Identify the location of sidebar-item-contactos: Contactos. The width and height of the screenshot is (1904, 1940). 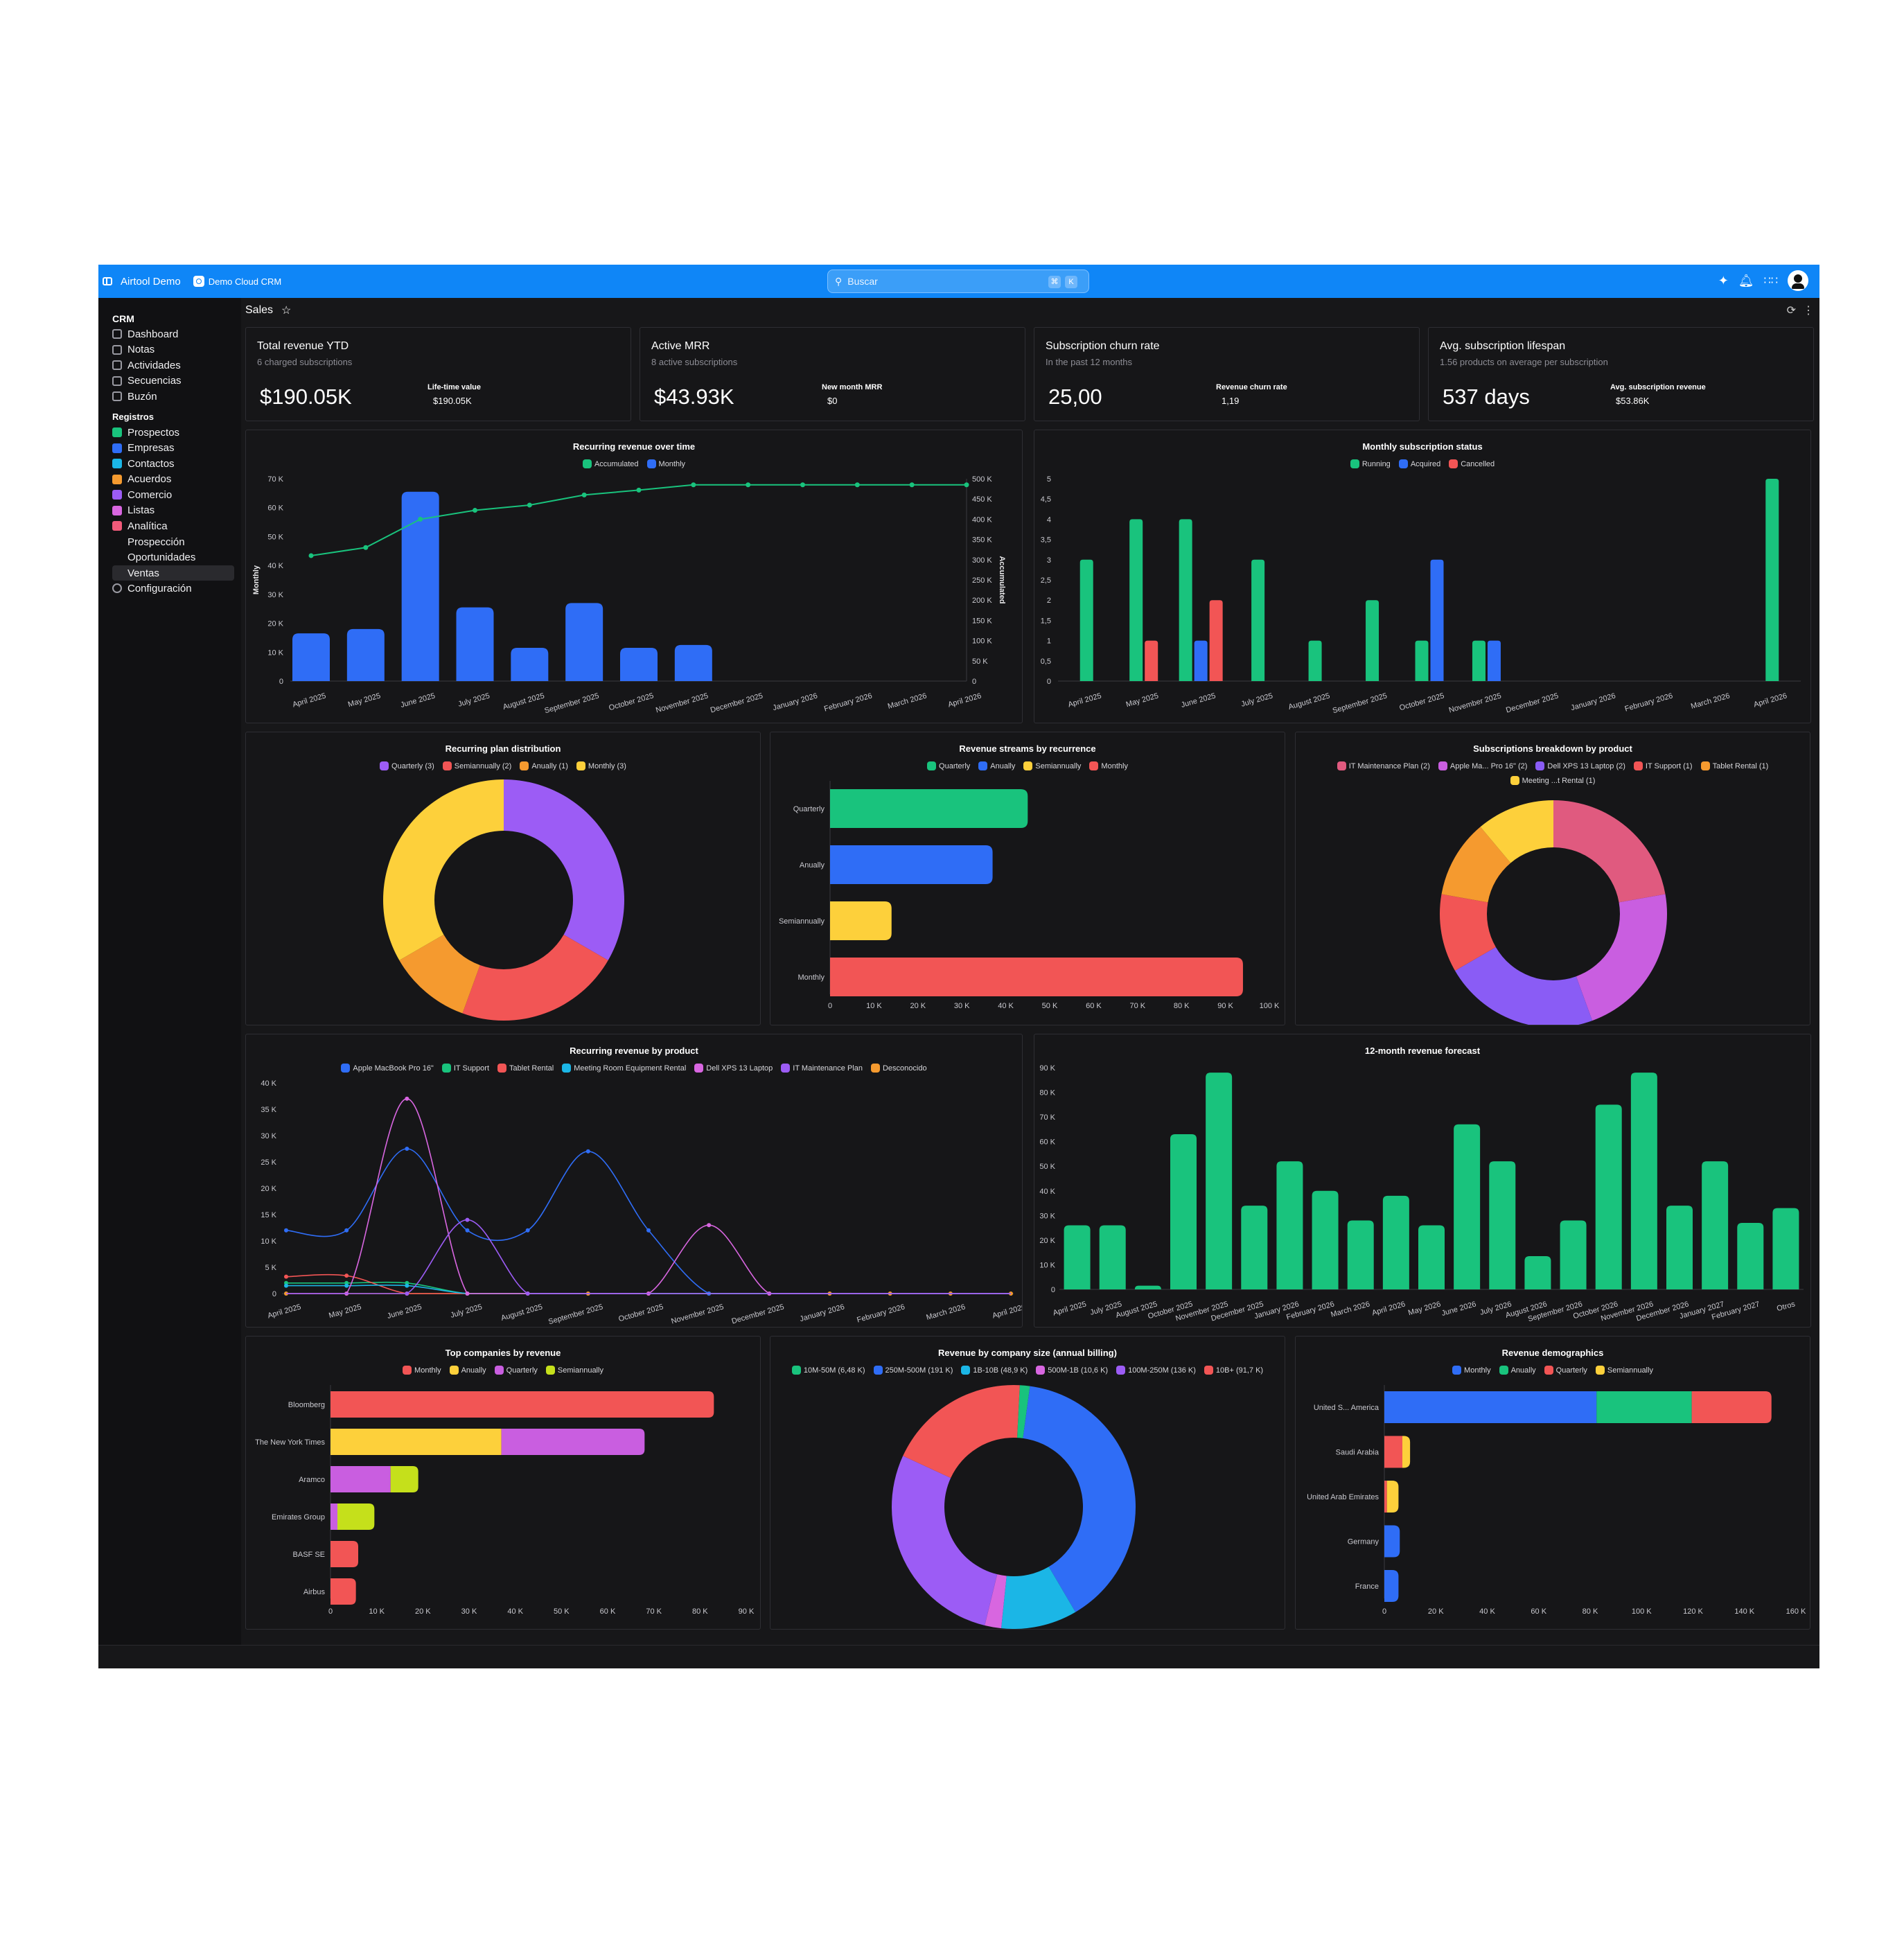
(143, 463).